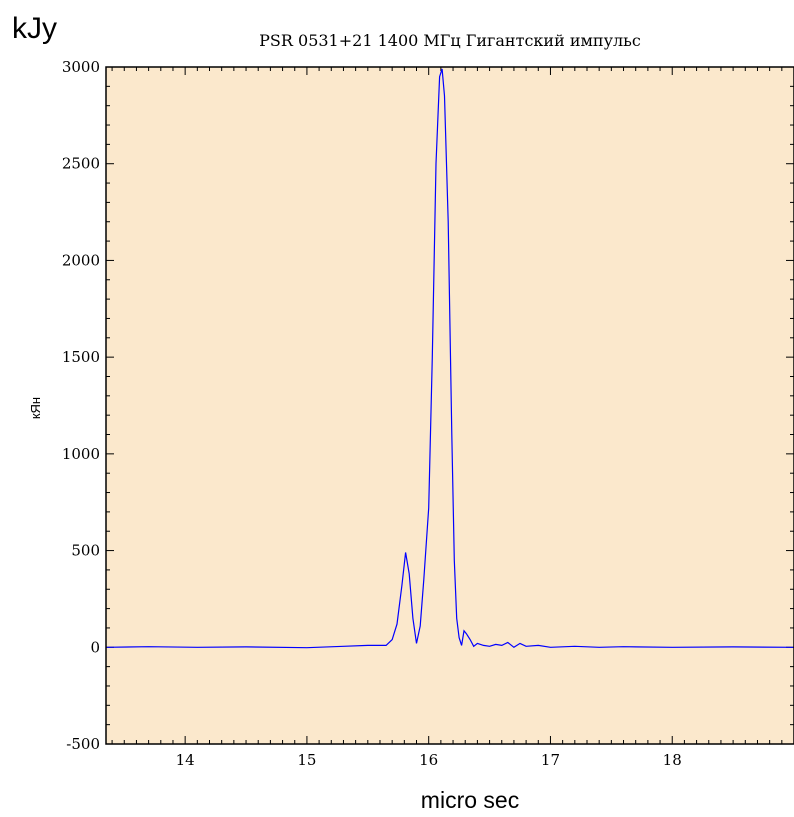  I want to click on y-tick-labels: -500 0 500 1000 1500 2000 2500 3000, so click(81, 405).